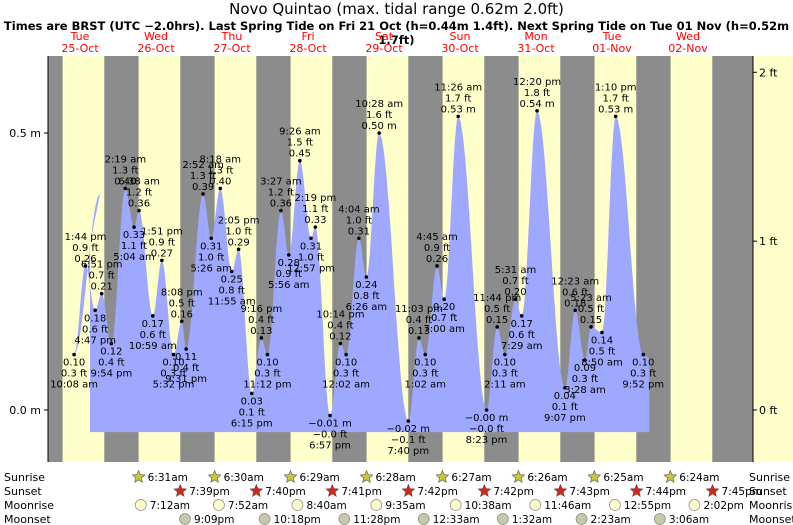 The width and height of the screenshot is (793, 525). What do you see at coordinates (537, 93) in the screenshot?
I see `tide-height-ft-label: 1.8 ft` at bounding box center [537, 93].